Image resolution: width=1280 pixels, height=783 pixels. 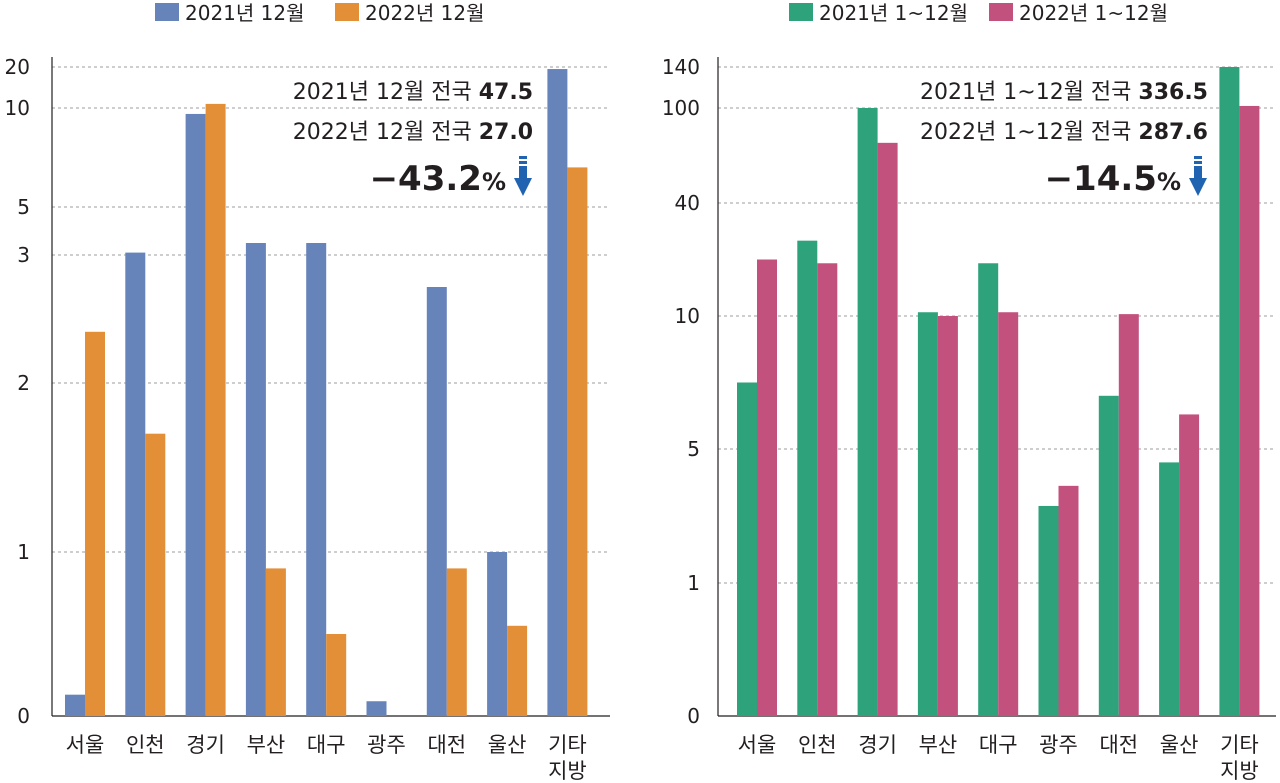 I want to click on y-tick-label: 140, so click(x=681, y=67).